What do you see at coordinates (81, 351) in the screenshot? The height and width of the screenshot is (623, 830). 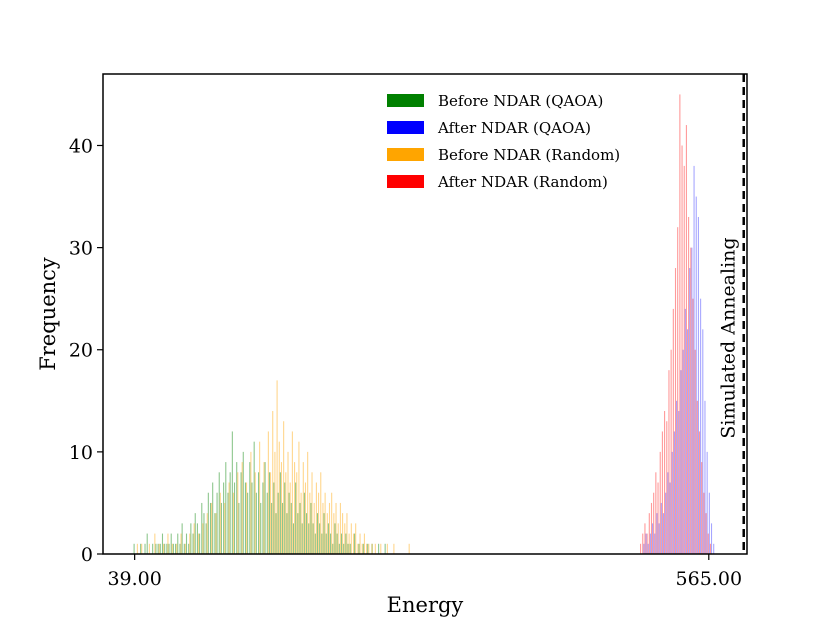 I see `y-tick-label-2: 20` at bounding box center [81, 351].